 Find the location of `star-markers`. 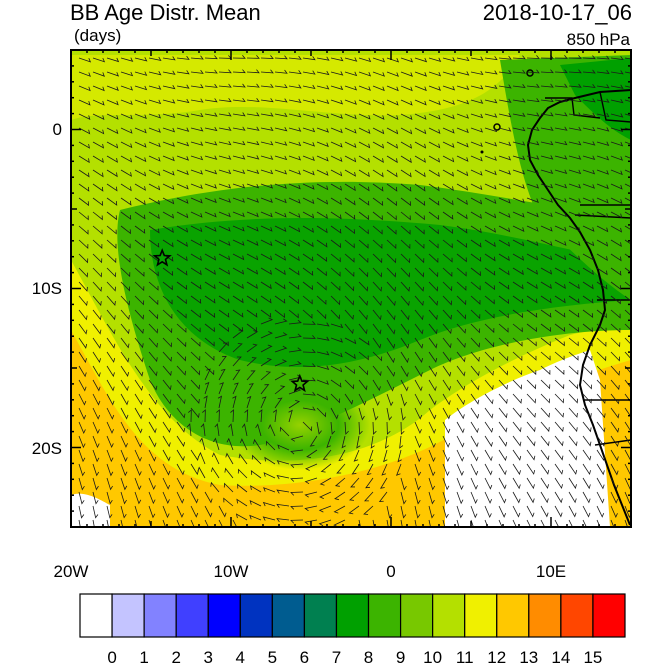

star-markers is located at coordinates (231, 320).